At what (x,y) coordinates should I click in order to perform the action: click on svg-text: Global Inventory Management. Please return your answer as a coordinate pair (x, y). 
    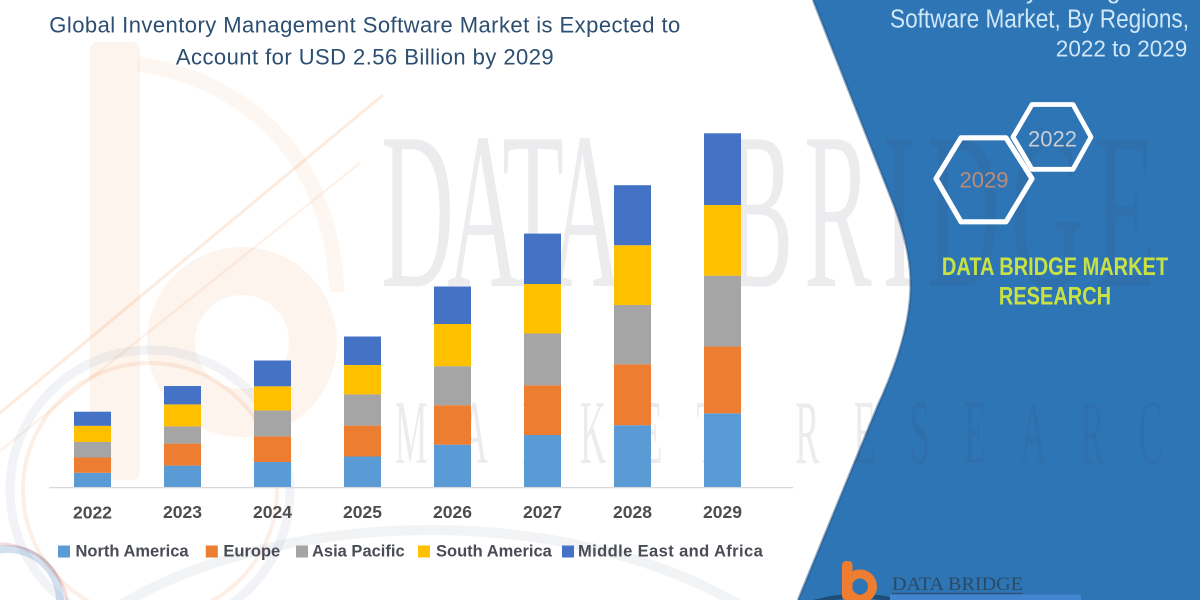
    Looking at the image, I should click on (1024, 2).